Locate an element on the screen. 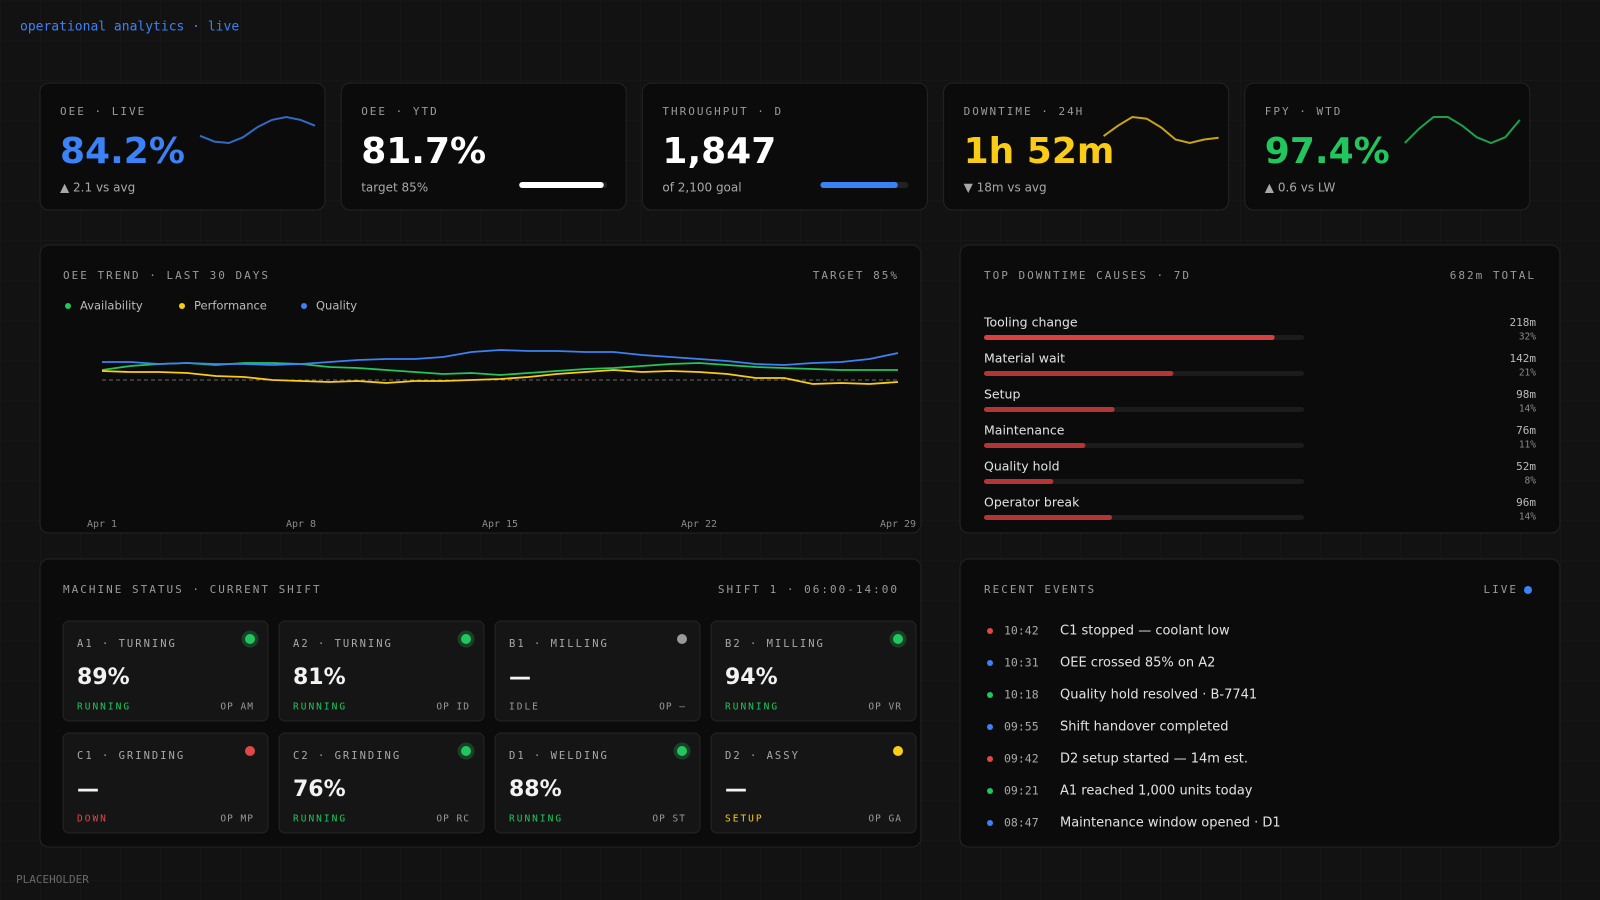  machine-operator: OP ST is located at coordinates (669, 819).